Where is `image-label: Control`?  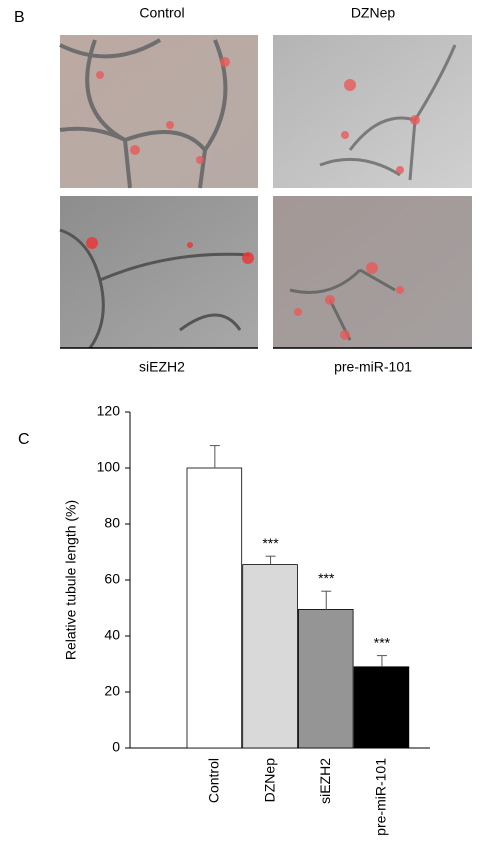
image-label: Control is located at coordinates (161, 13).